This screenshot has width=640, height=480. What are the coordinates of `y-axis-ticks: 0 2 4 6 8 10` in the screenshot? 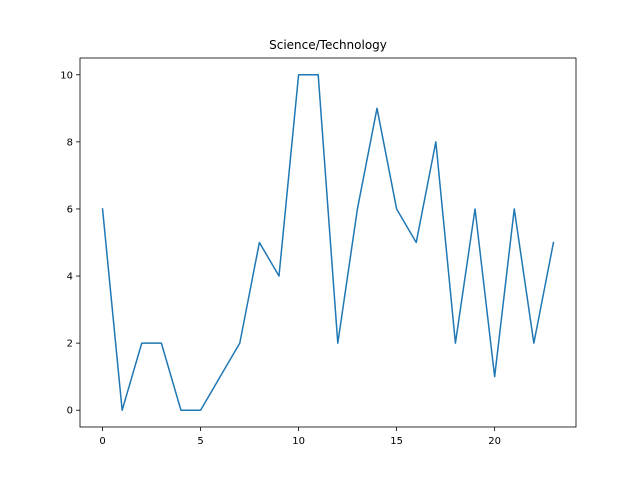 It's located at (70, 243).